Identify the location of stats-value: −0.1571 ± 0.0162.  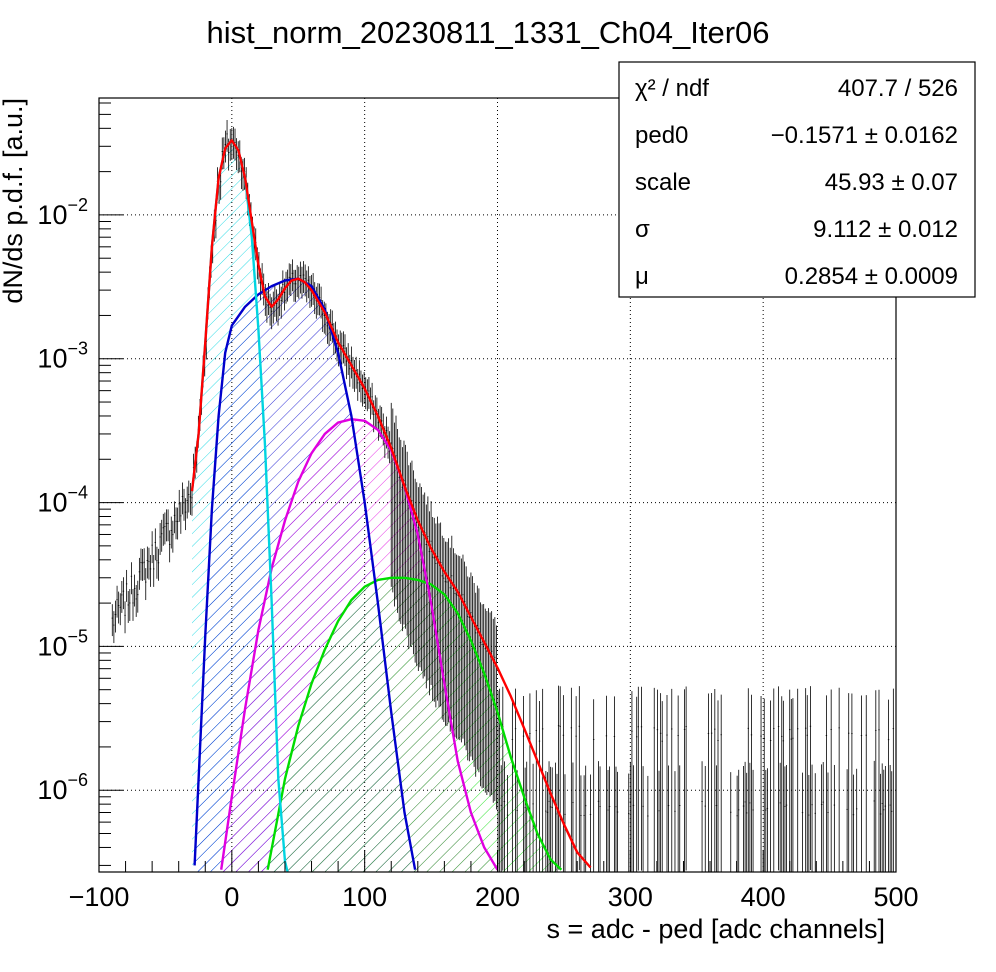
(864, 135).